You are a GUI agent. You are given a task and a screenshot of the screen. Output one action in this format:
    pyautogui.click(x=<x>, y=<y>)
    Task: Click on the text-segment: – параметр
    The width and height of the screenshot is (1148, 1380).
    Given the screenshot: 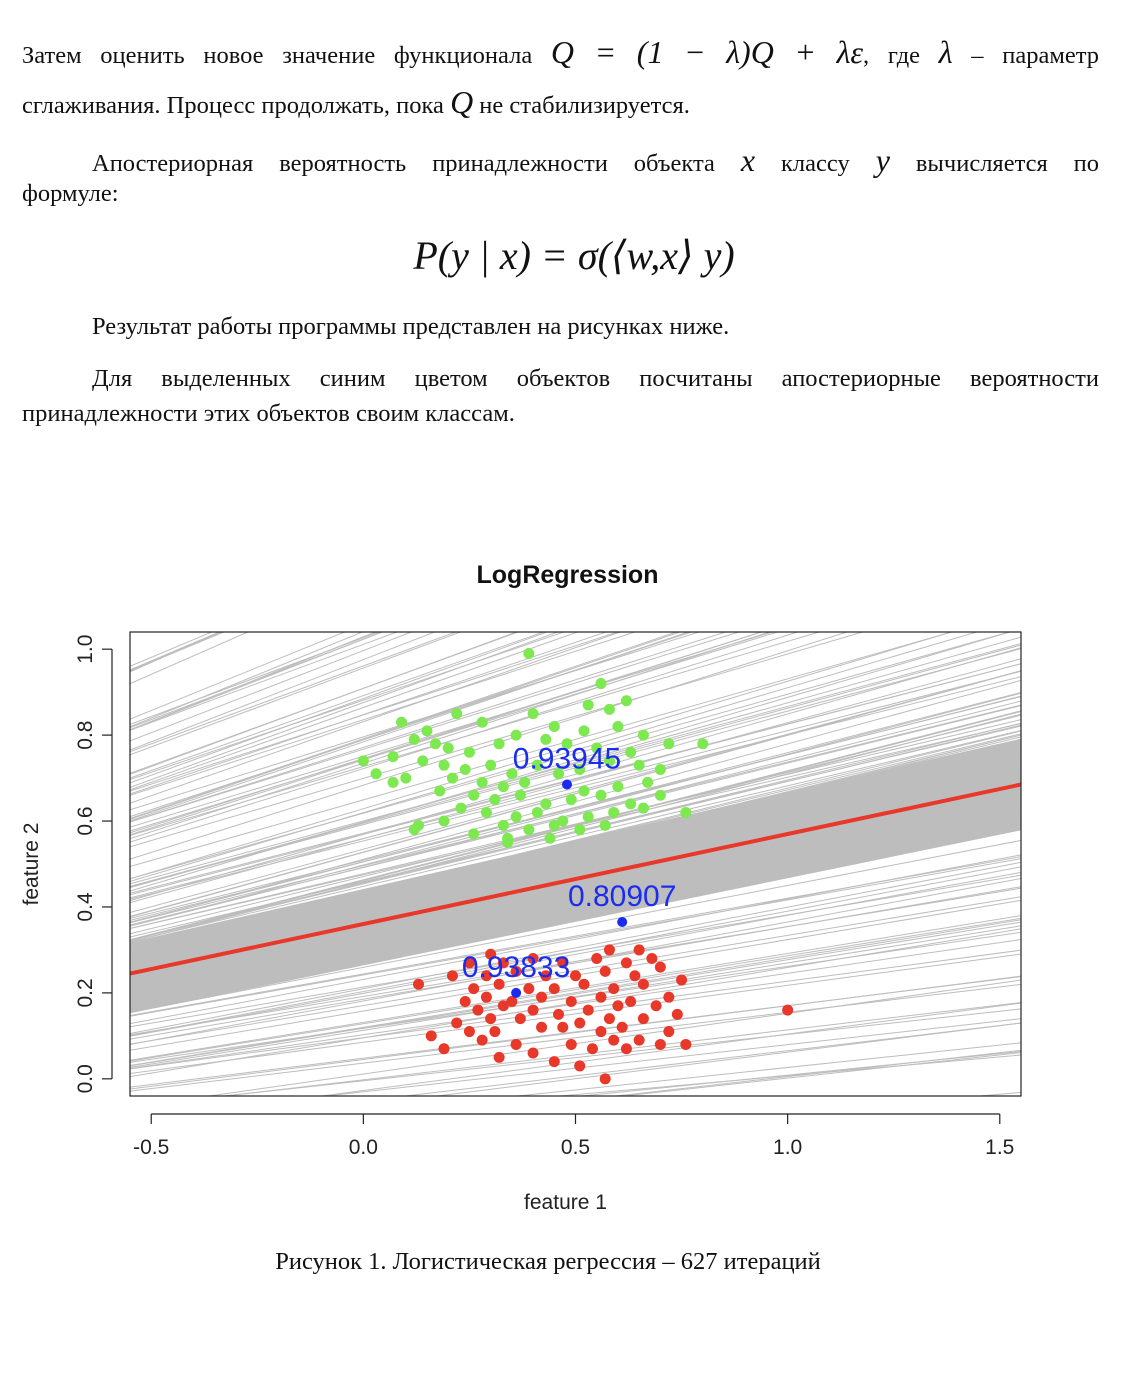 What is the action you would take?
    pyautogui.click(x=1035, y=55)
    